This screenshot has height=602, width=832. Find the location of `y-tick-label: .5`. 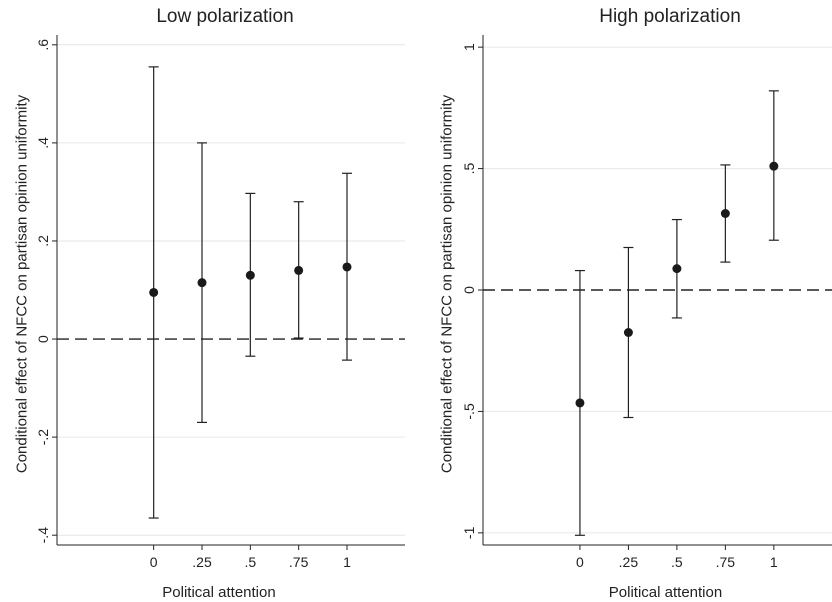

y-tick-label: .5 is located at coordinates (469, 169).